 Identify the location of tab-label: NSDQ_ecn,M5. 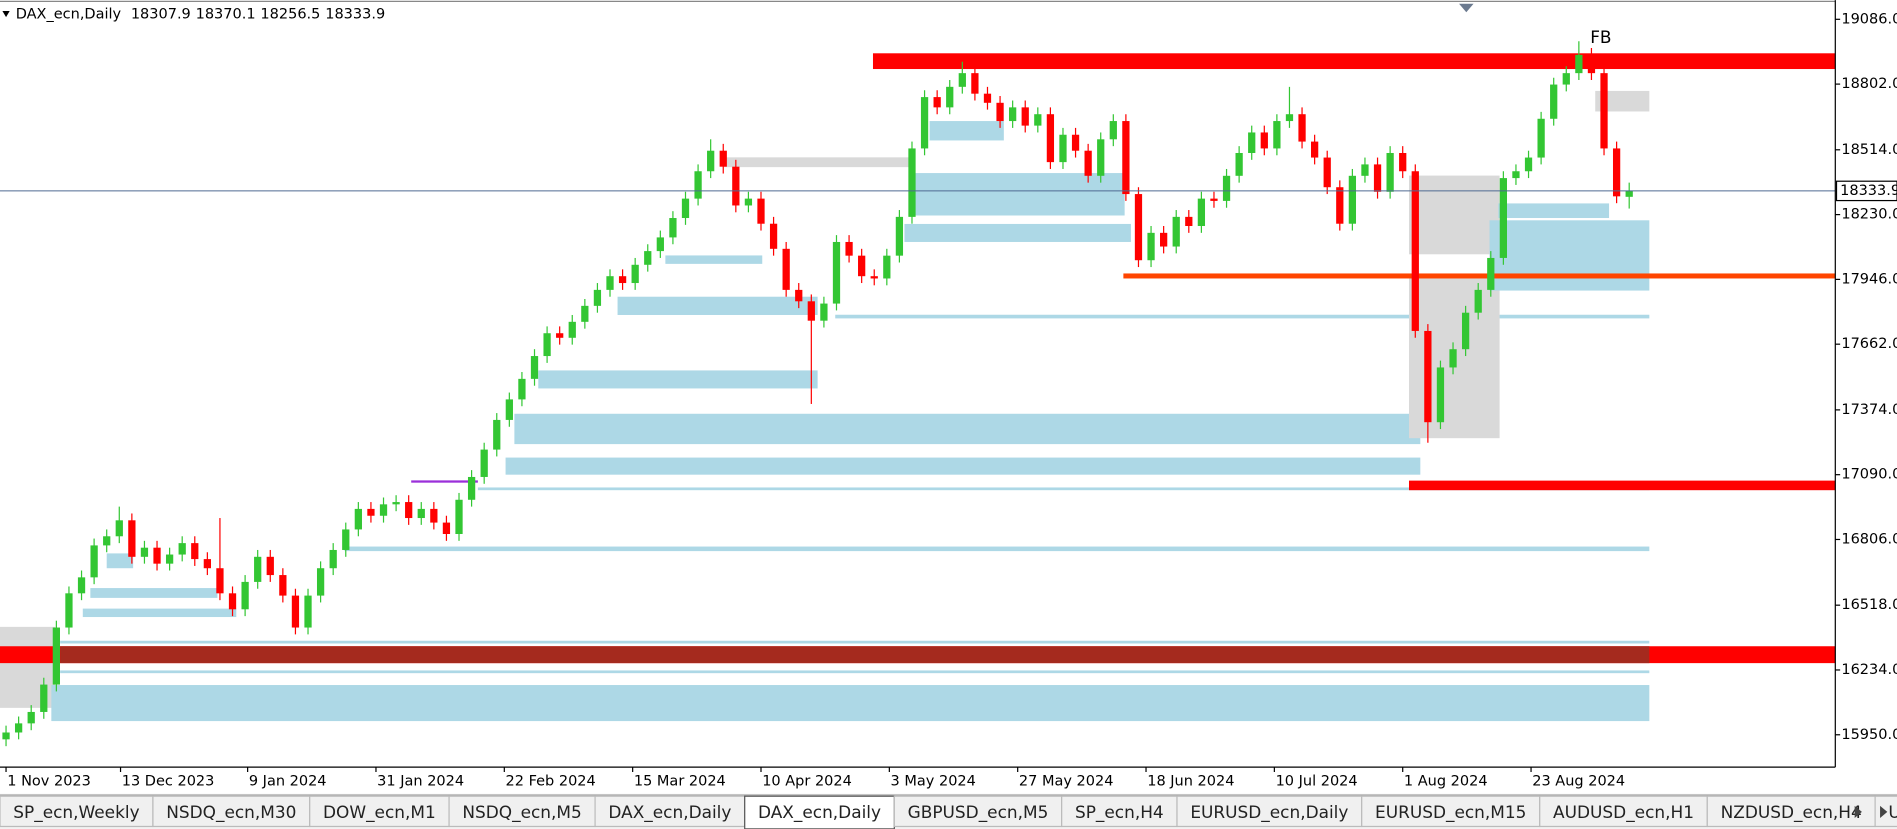
(521, 812).